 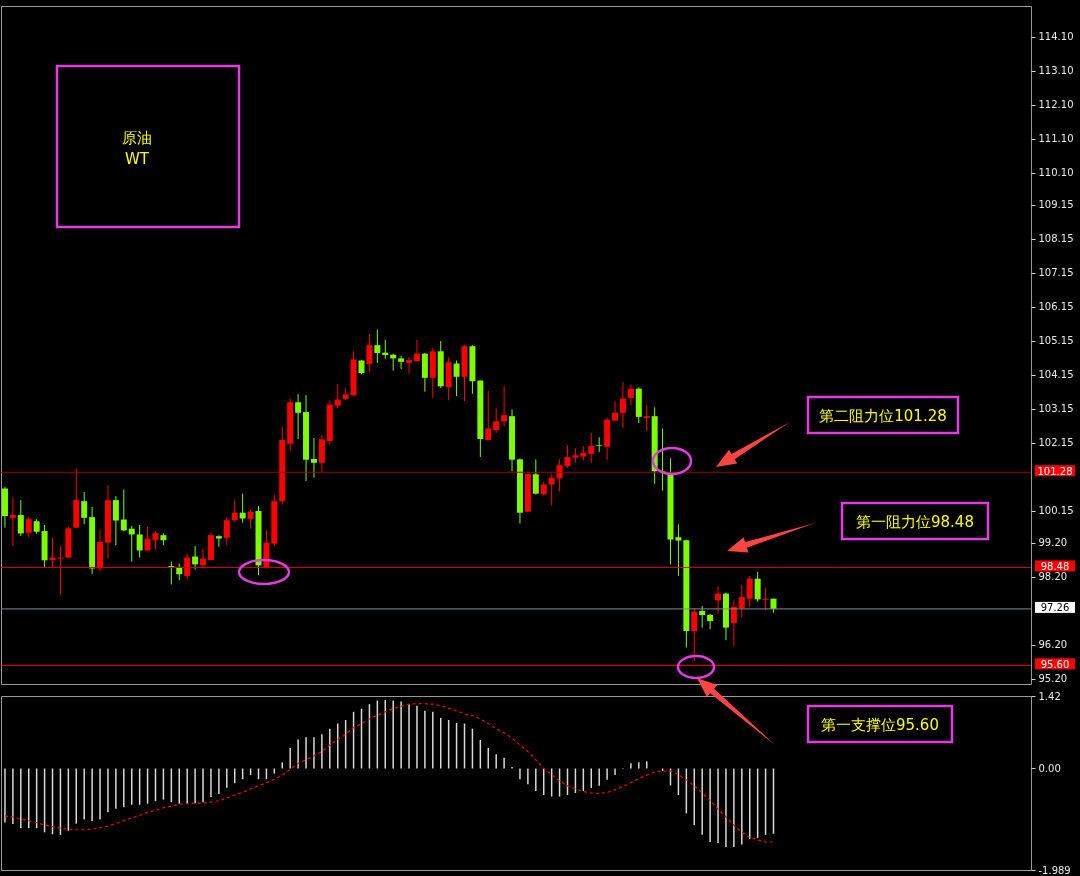 What do you see at coordinates (1056, 273) in the screenshot?
I see `y-tick-label: 107.15` at bounding box center [1056, 273].